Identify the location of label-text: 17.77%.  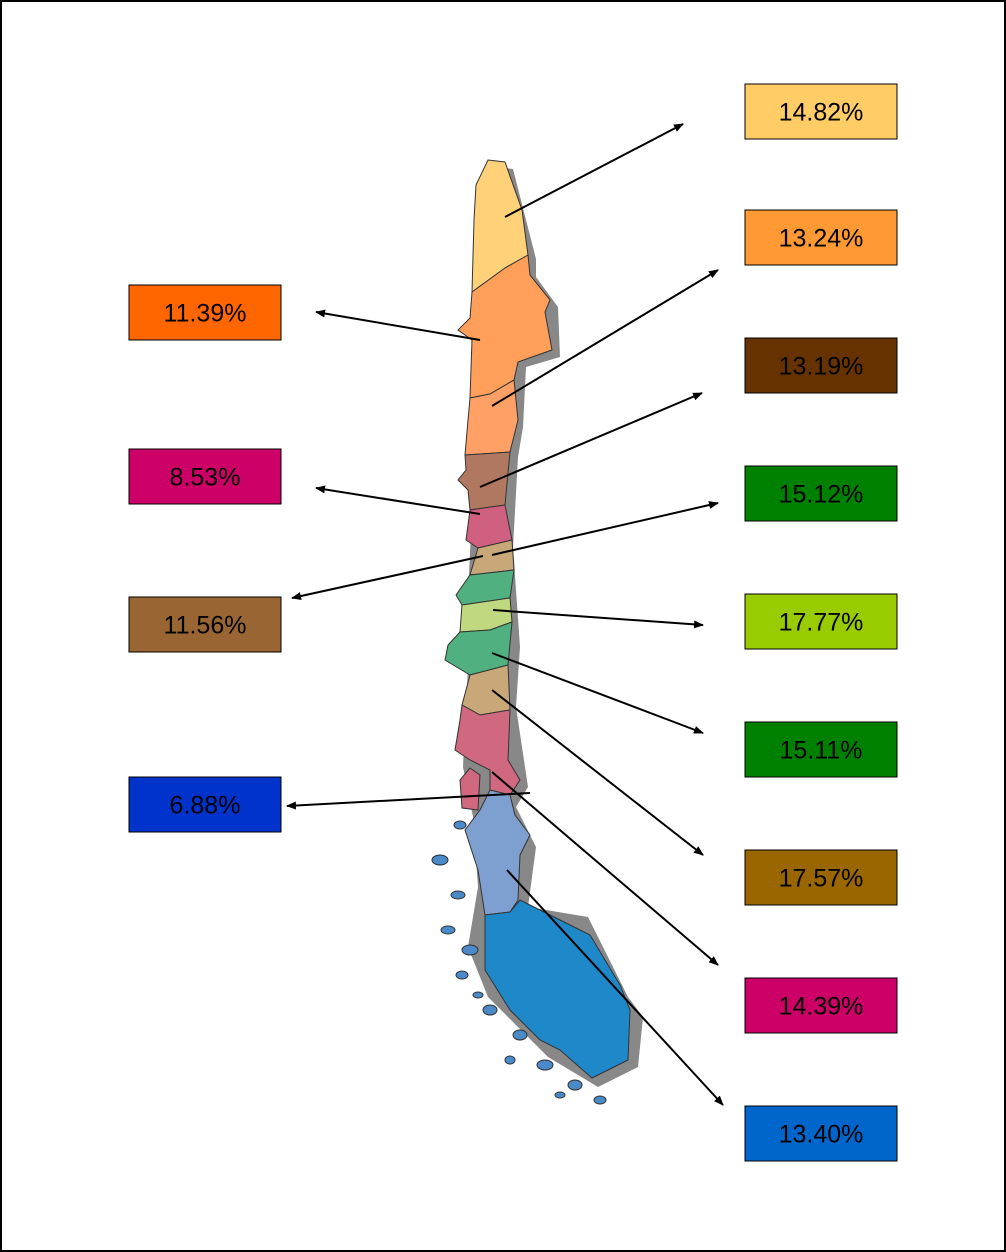
(821, 623).